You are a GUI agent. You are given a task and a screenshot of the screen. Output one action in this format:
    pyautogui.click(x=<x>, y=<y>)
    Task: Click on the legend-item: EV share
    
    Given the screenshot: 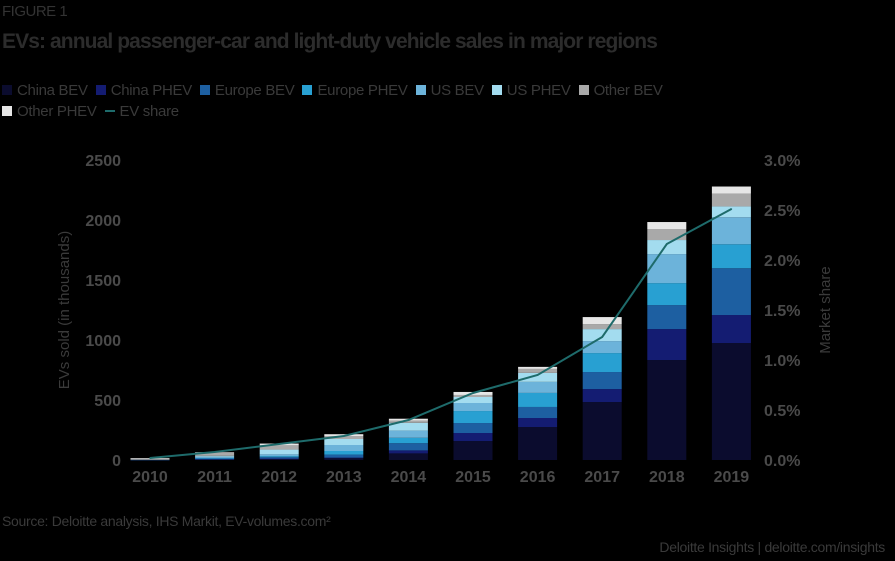 What is the action you would take?
    pyautogui.click(x=142, y=111)
    